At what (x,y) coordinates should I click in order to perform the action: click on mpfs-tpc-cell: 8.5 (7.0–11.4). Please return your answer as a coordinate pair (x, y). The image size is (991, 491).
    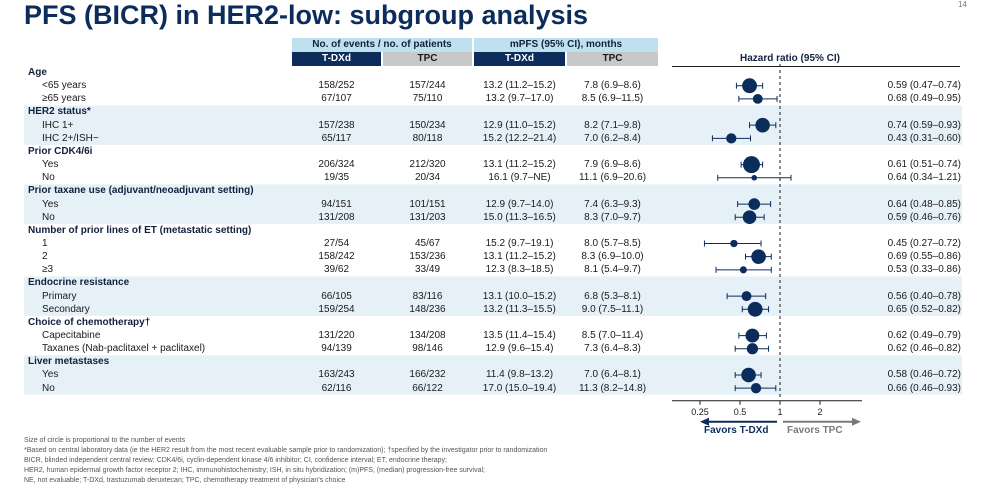
    Looking at the image, I should click on (612, 335).